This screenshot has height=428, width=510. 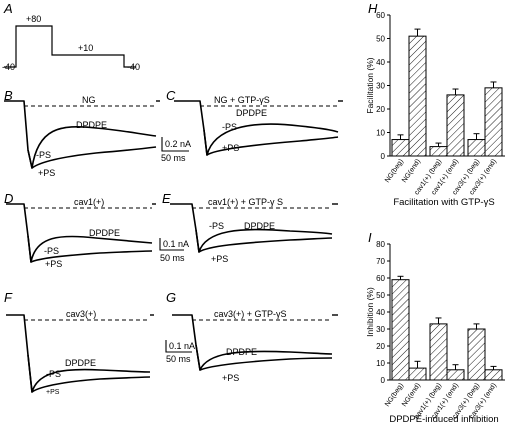 What do you see at coordinates (89, 100) in the screenshot?
I see `trace-label-condition: NG` at bounding box center [89, 100].